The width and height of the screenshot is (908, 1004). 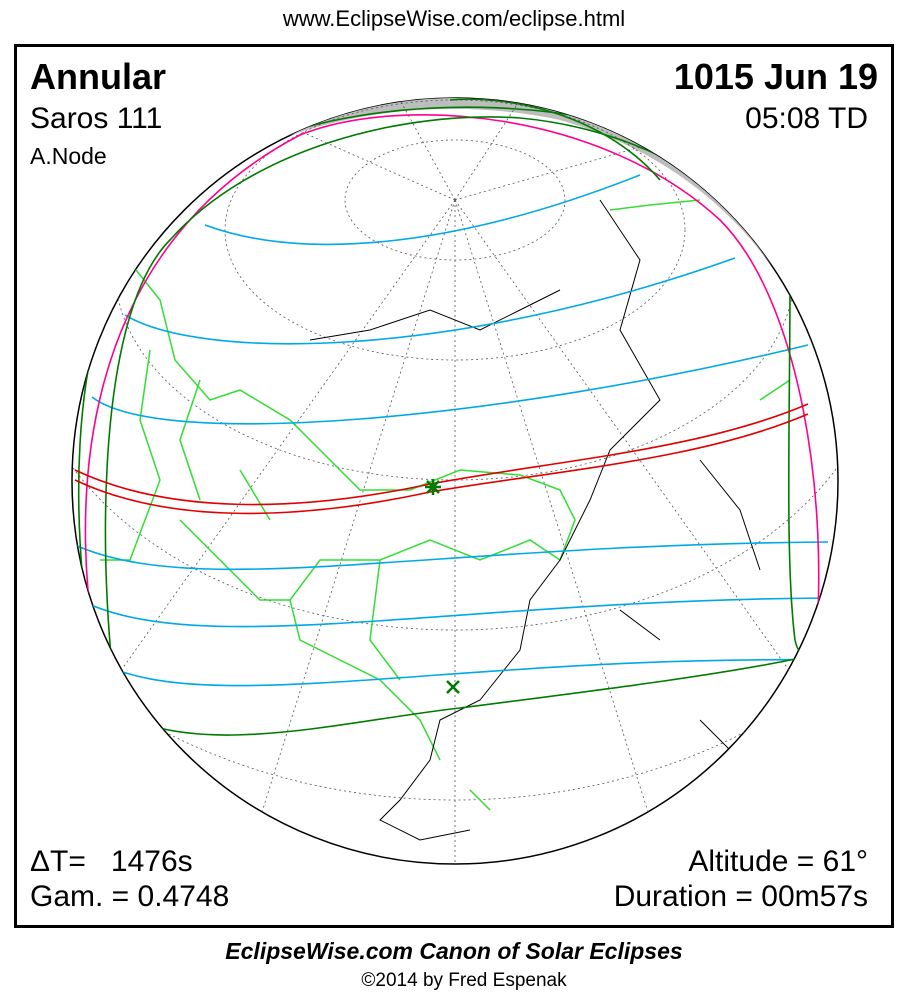 What do you see at coordinates (454, 951) in the screenshot?
I see `canon-title: EclipseWise.com Canon of Solar Eclipses` at bounding box center [454, 951].